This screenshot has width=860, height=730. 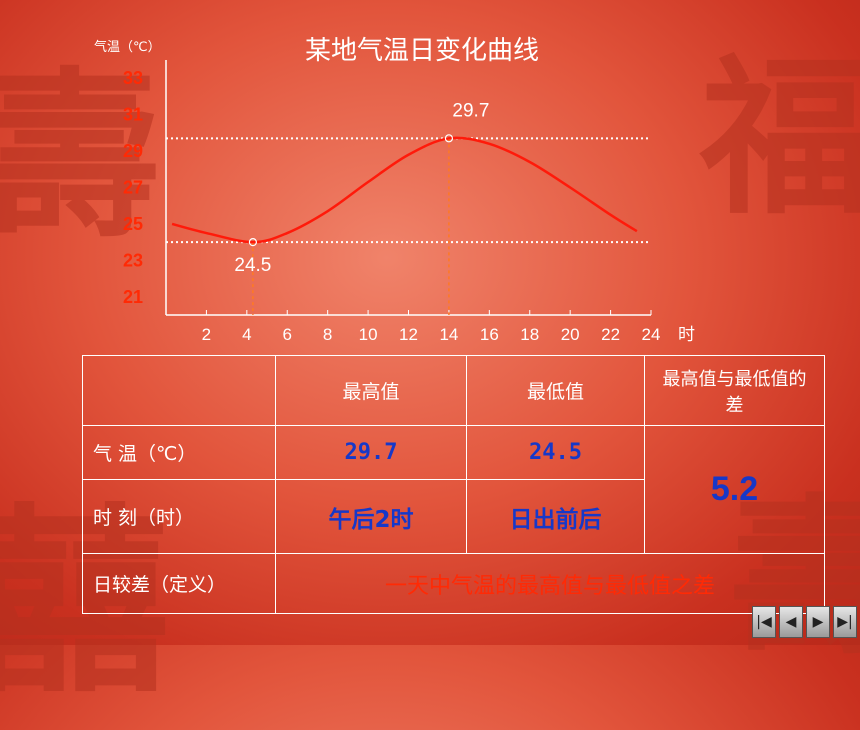 What do you see at coordinates (133, 297) in the screenshot?
I see `y-tick-label: 21` at bounding box center [133, 297].